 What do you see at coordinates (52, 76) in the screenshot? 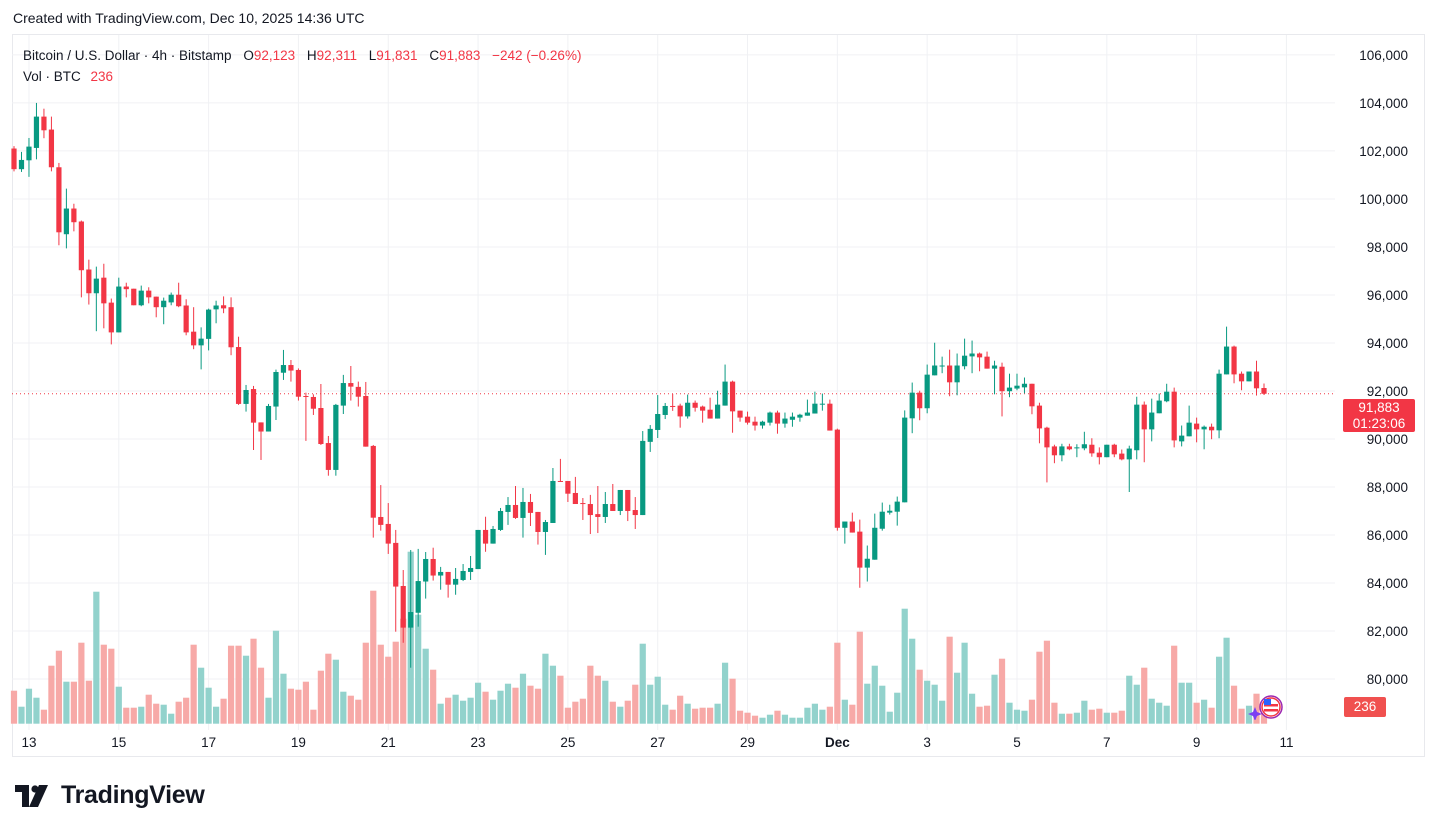
I see `volume-label: Vol · BTC` at bounding box center [52, 76].